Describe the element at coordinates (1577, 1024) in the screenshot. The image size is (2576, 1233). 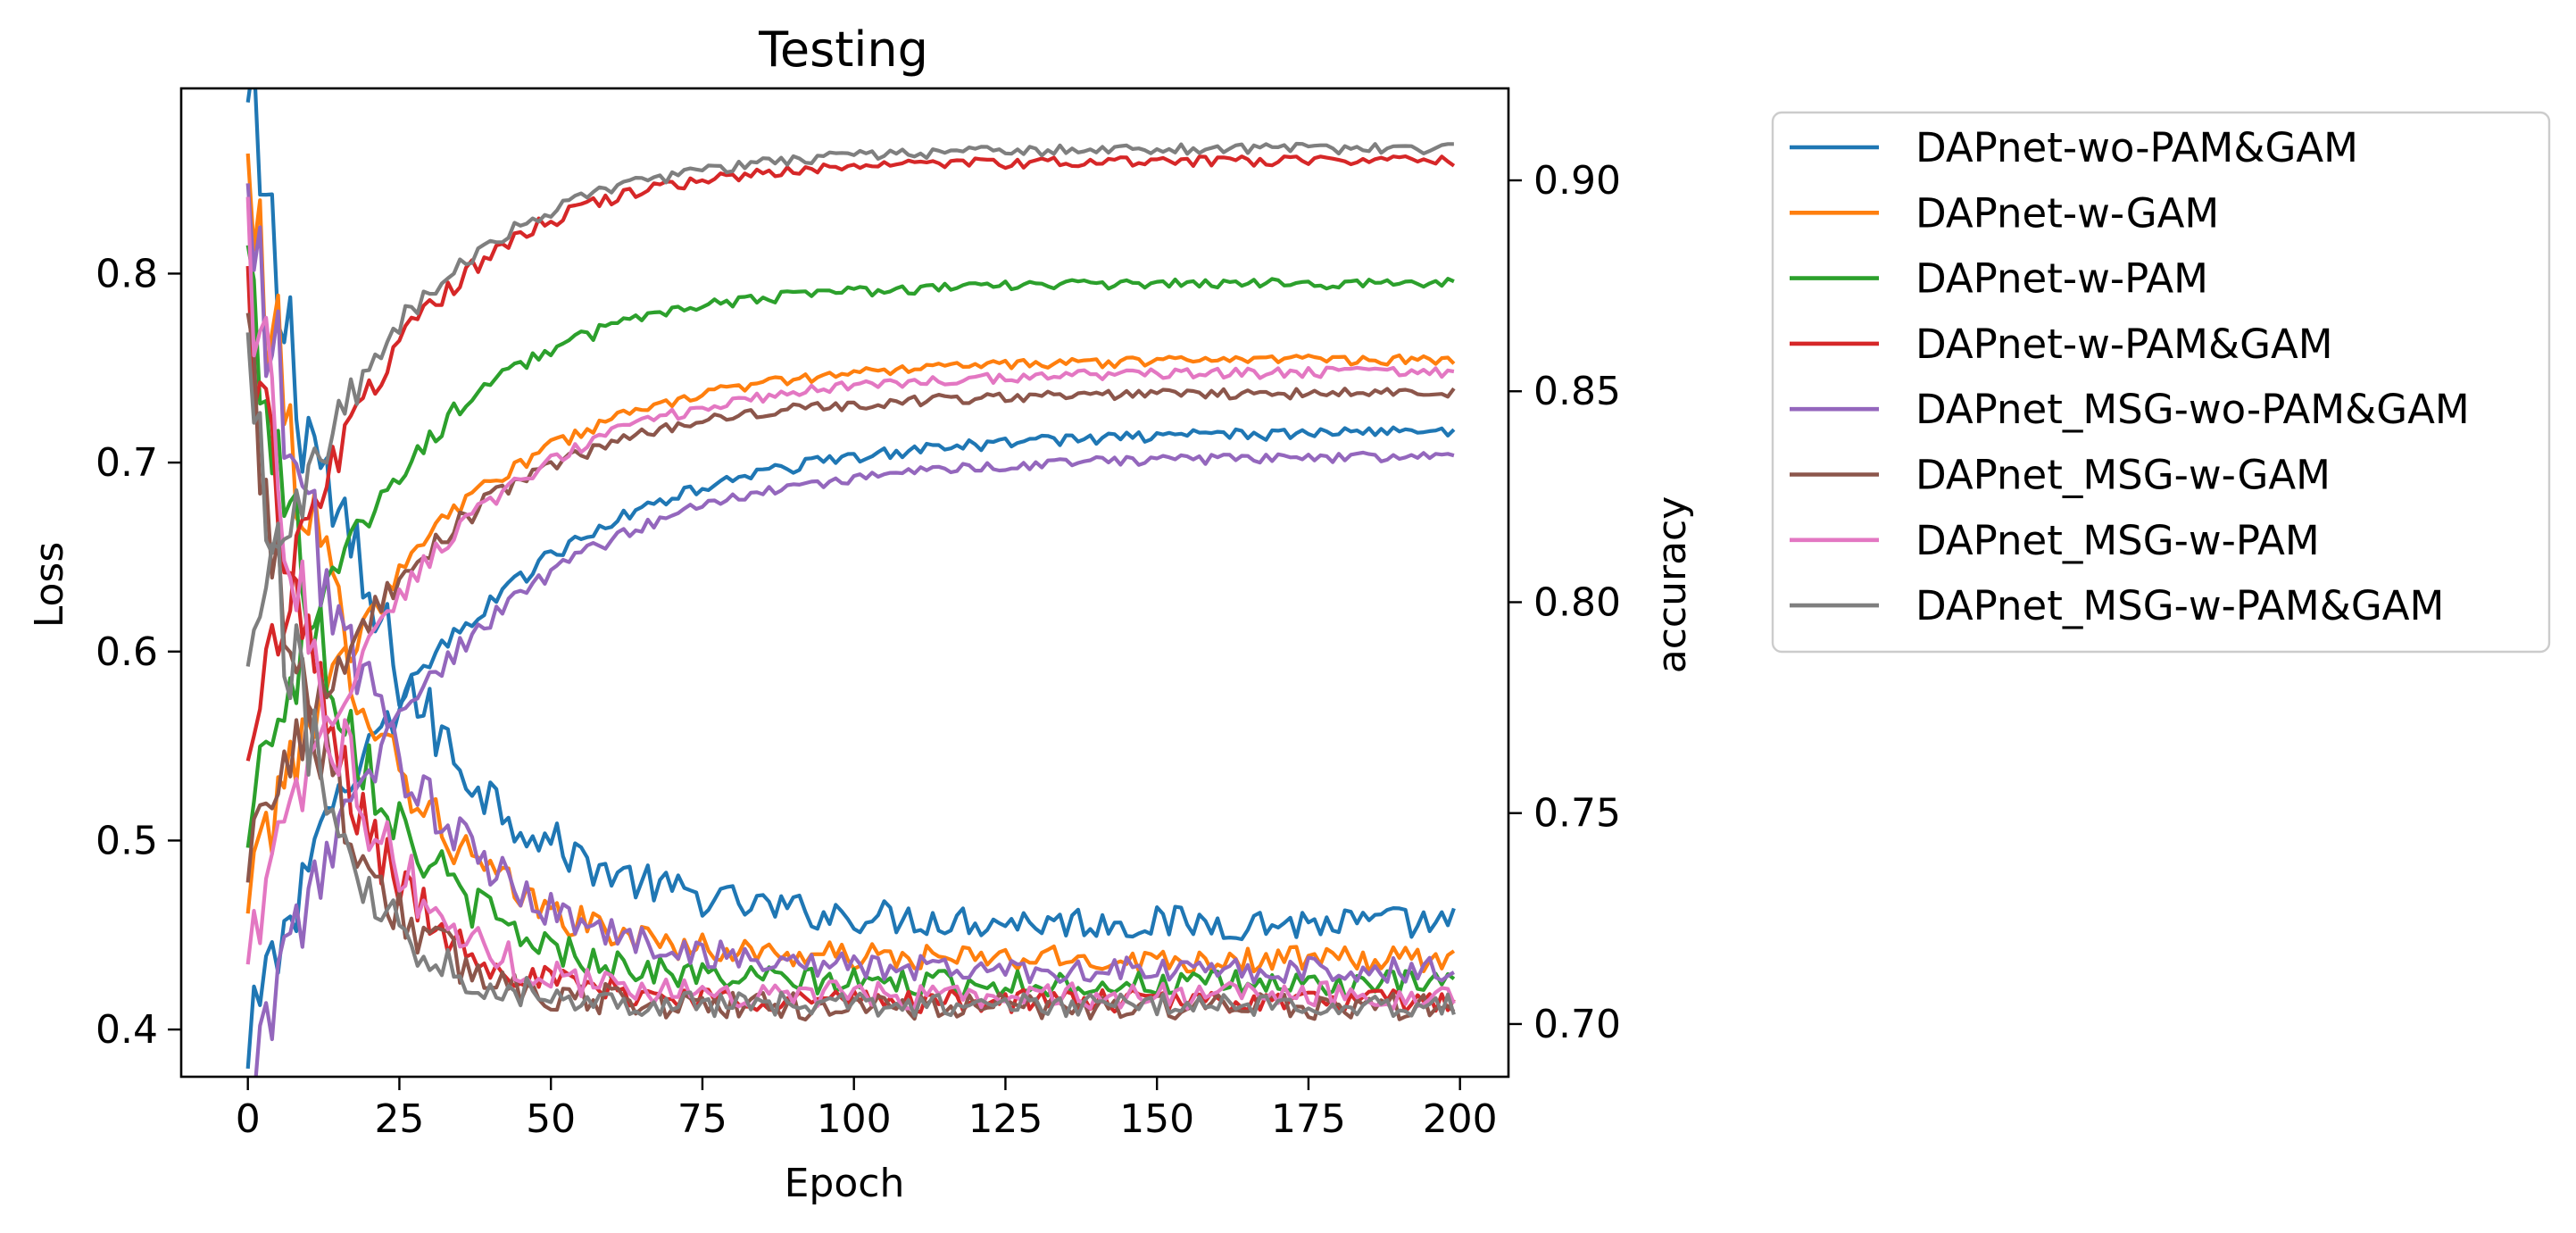
I see `y-right-tick-label: 0.70` at that location.